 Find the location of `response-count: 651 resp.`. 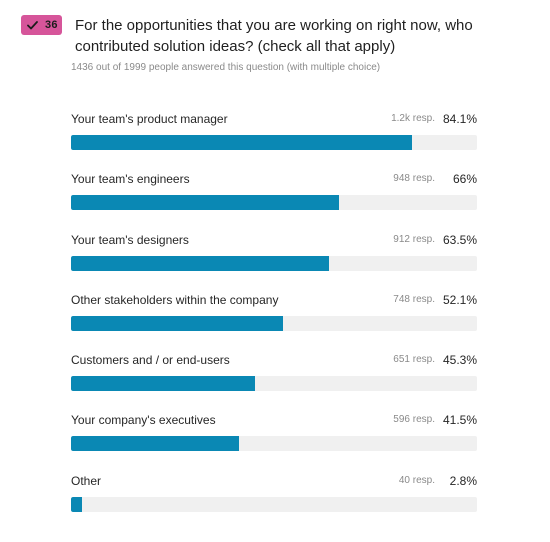

response-count: 651 resp. is located at coordinates (414, 360).